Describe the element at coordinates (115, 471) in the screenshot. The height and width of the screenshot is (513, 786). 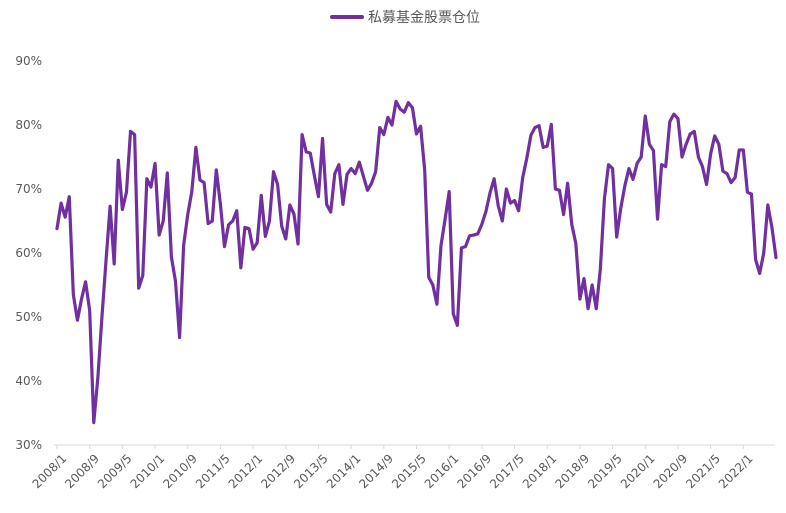
I see `x-tick-label: 2009/5` at that location.